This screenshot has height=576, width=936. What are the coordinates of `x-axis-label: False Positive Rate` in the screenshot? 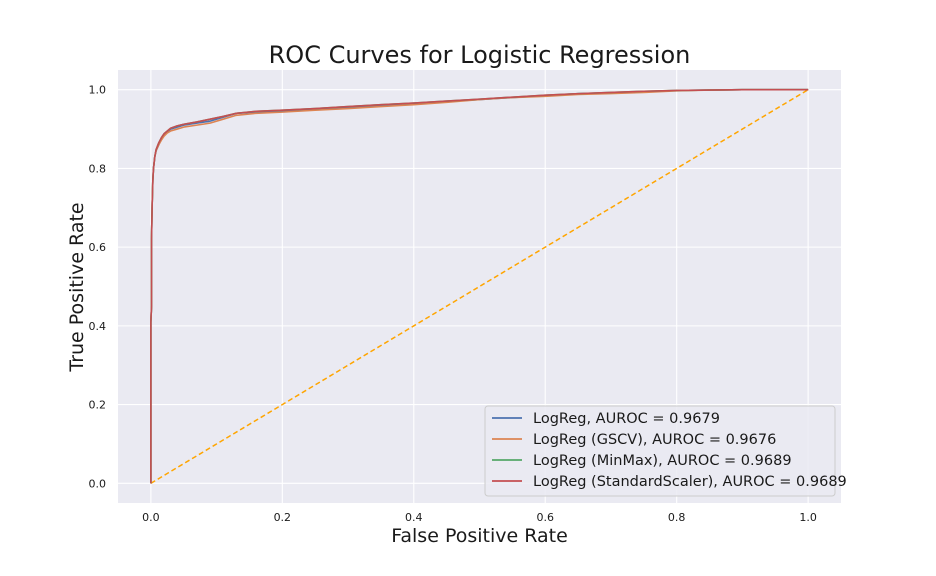 It's located at (479, 536).